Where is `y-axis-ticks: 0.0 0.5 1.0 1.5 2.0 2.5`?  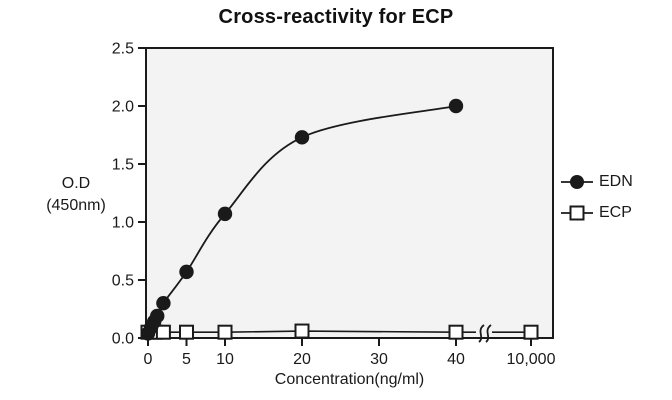
y-axis-ticks: 0.0 0.5 1.0 1.5 2.0 2.5 is located at coordinates (129, 194).